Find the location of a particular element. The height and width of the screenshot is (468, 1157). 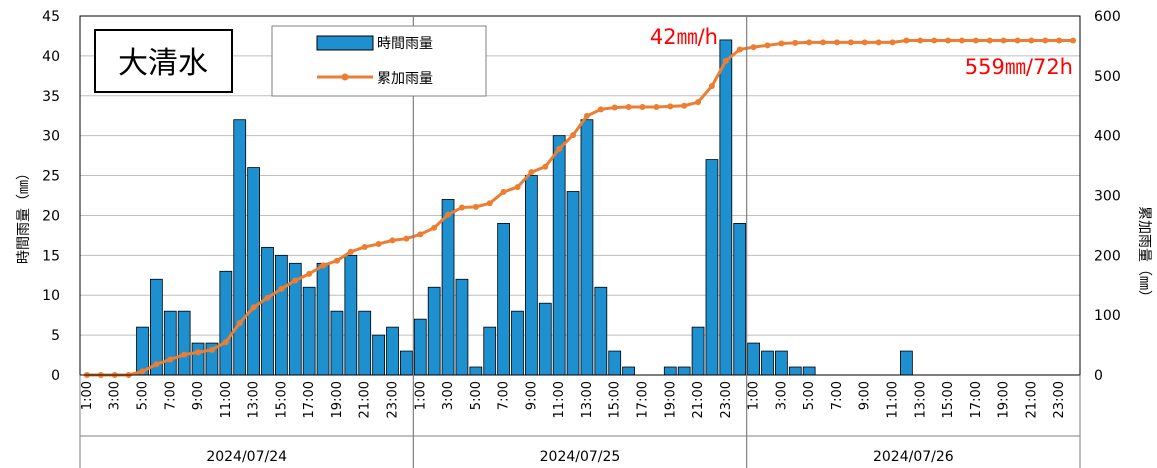

left-axis-title: 時間雨量（㎜） is located at coordinates (24, 215).